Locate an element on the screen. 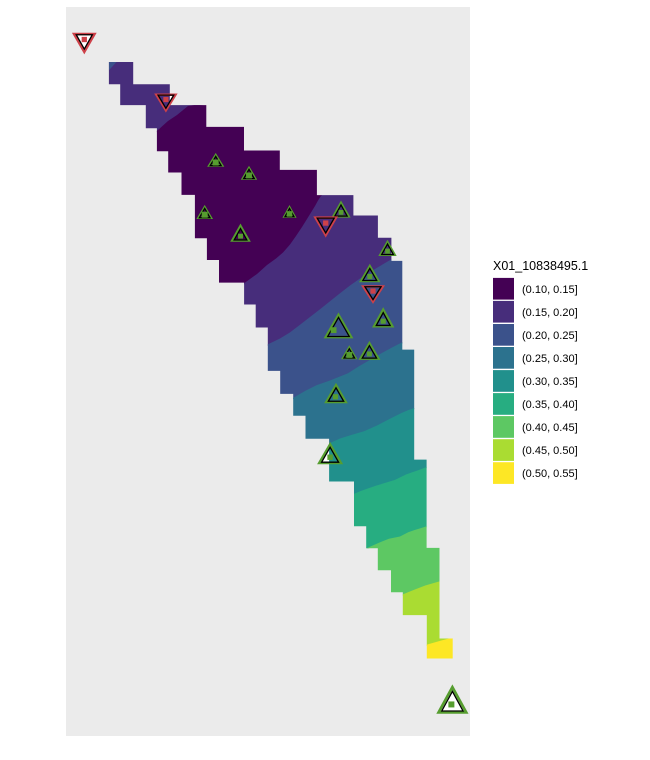  svg-text: (0.30, 0.35] is located at coordinates (550, 382).